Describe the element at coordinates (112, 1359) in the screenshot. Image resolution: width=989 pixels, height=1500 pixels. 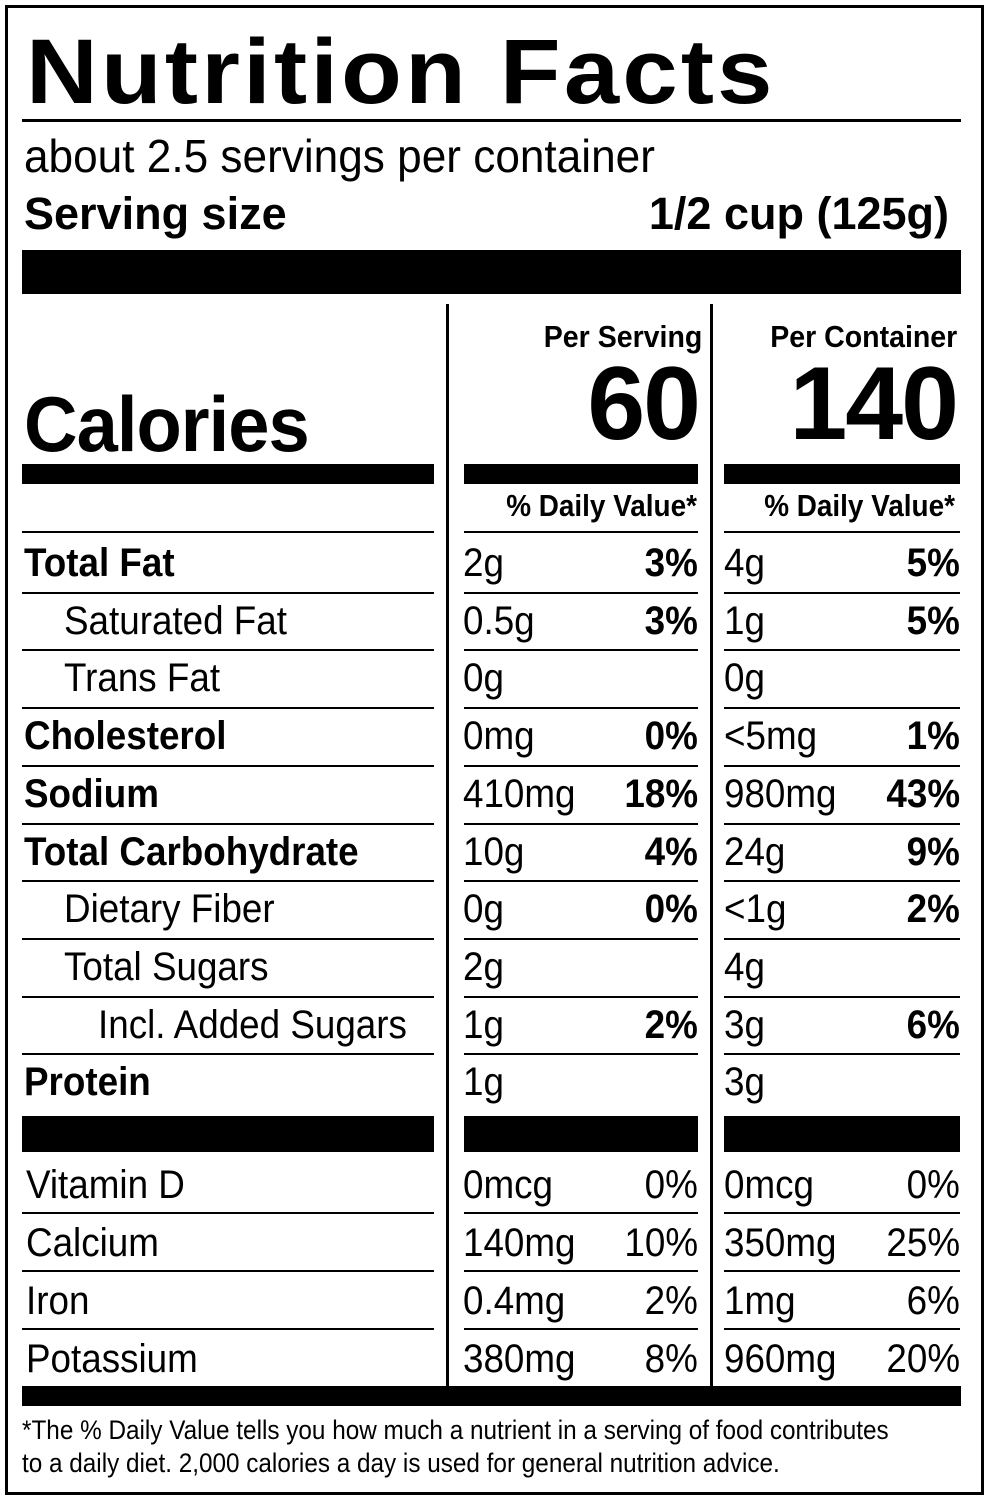
I see `vitamin-name: Potassium` at that location.